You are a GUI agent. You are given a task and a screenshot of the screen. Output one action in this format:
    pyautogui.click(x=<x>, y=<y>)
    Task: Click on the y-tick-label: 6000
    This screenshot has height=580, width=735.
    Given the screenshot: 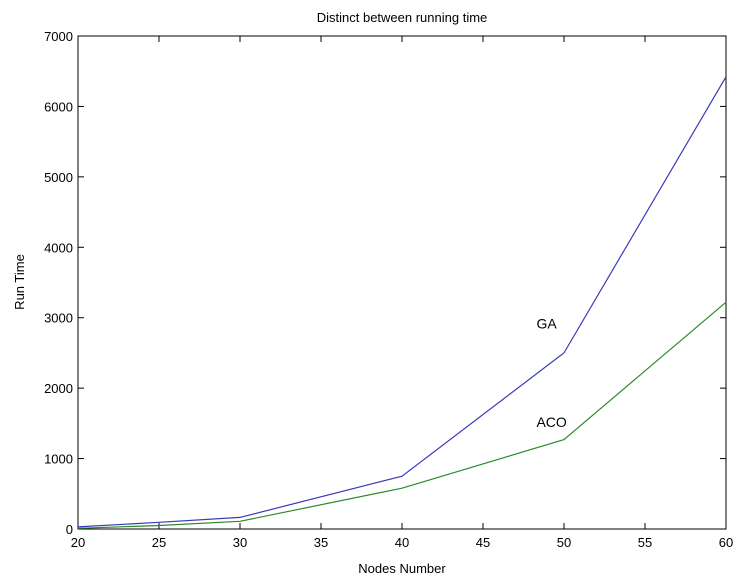 What is the action you would take?
    pyautogui.click(x=58, y=106)
    